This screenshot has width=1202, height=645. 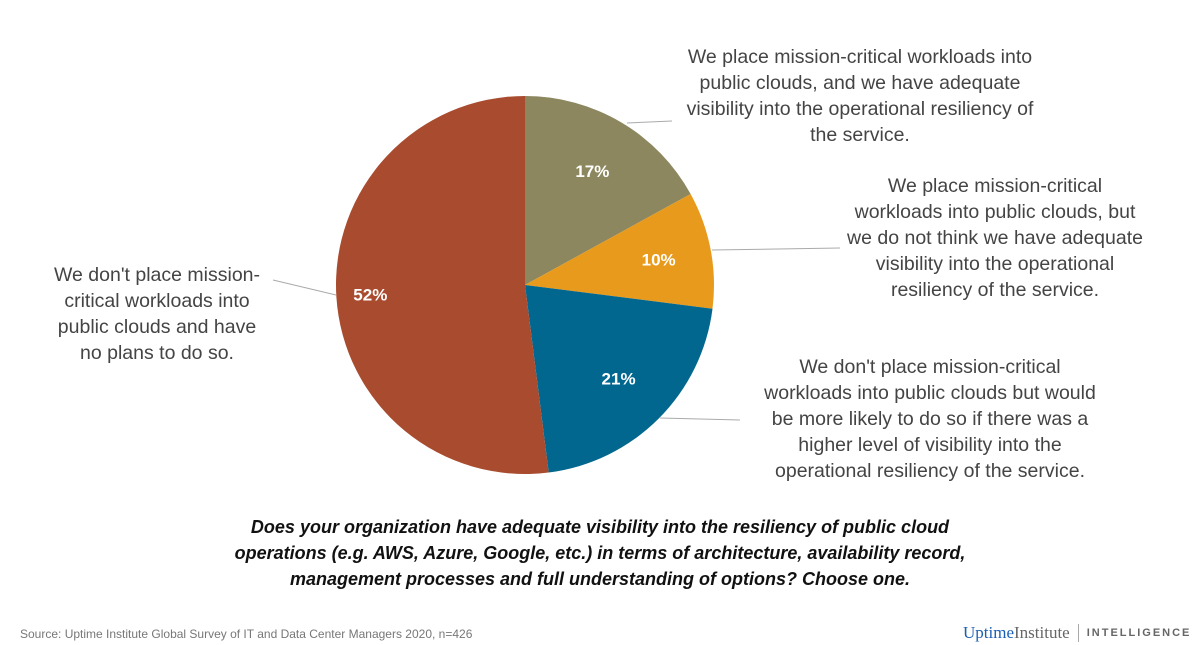 What do you see at coordinates (370, 295) in the screenshot?
I see `data-label-3: 52%` at bounding box center [370, 295].